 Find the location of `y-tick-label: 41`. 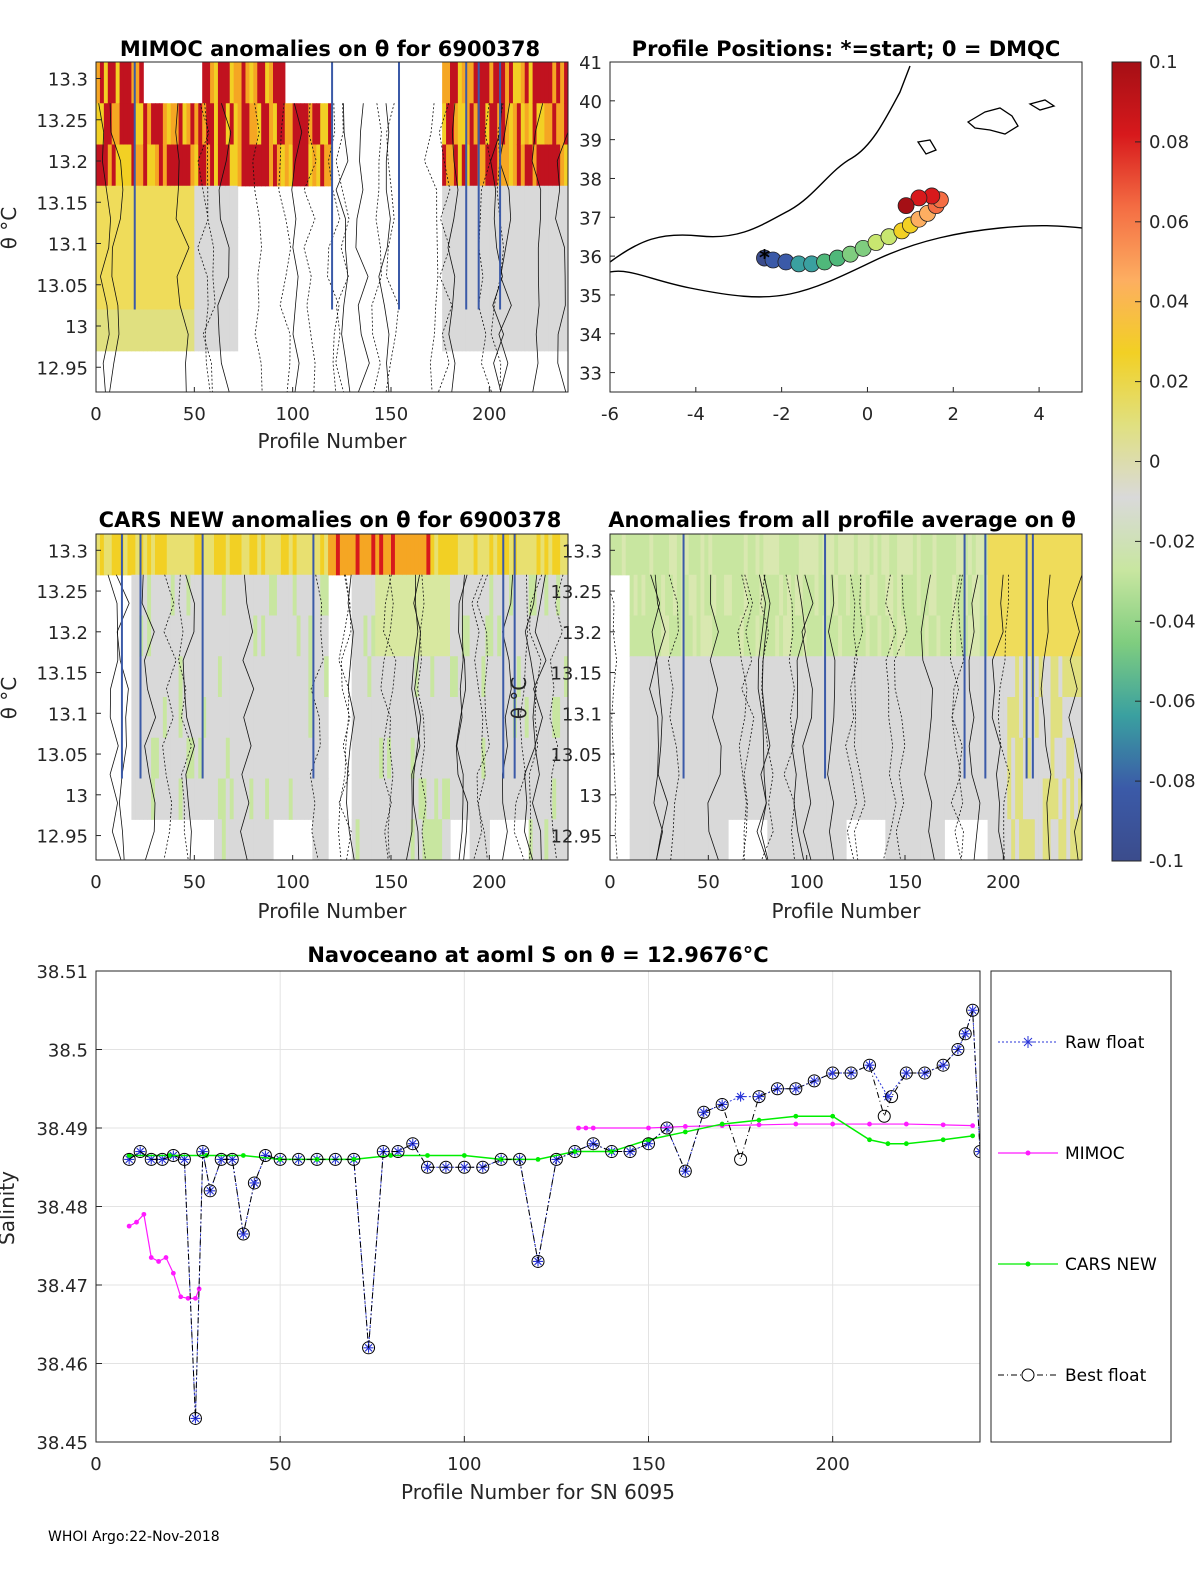

y-tick-label: 41 is located at coordinates (590, 63).